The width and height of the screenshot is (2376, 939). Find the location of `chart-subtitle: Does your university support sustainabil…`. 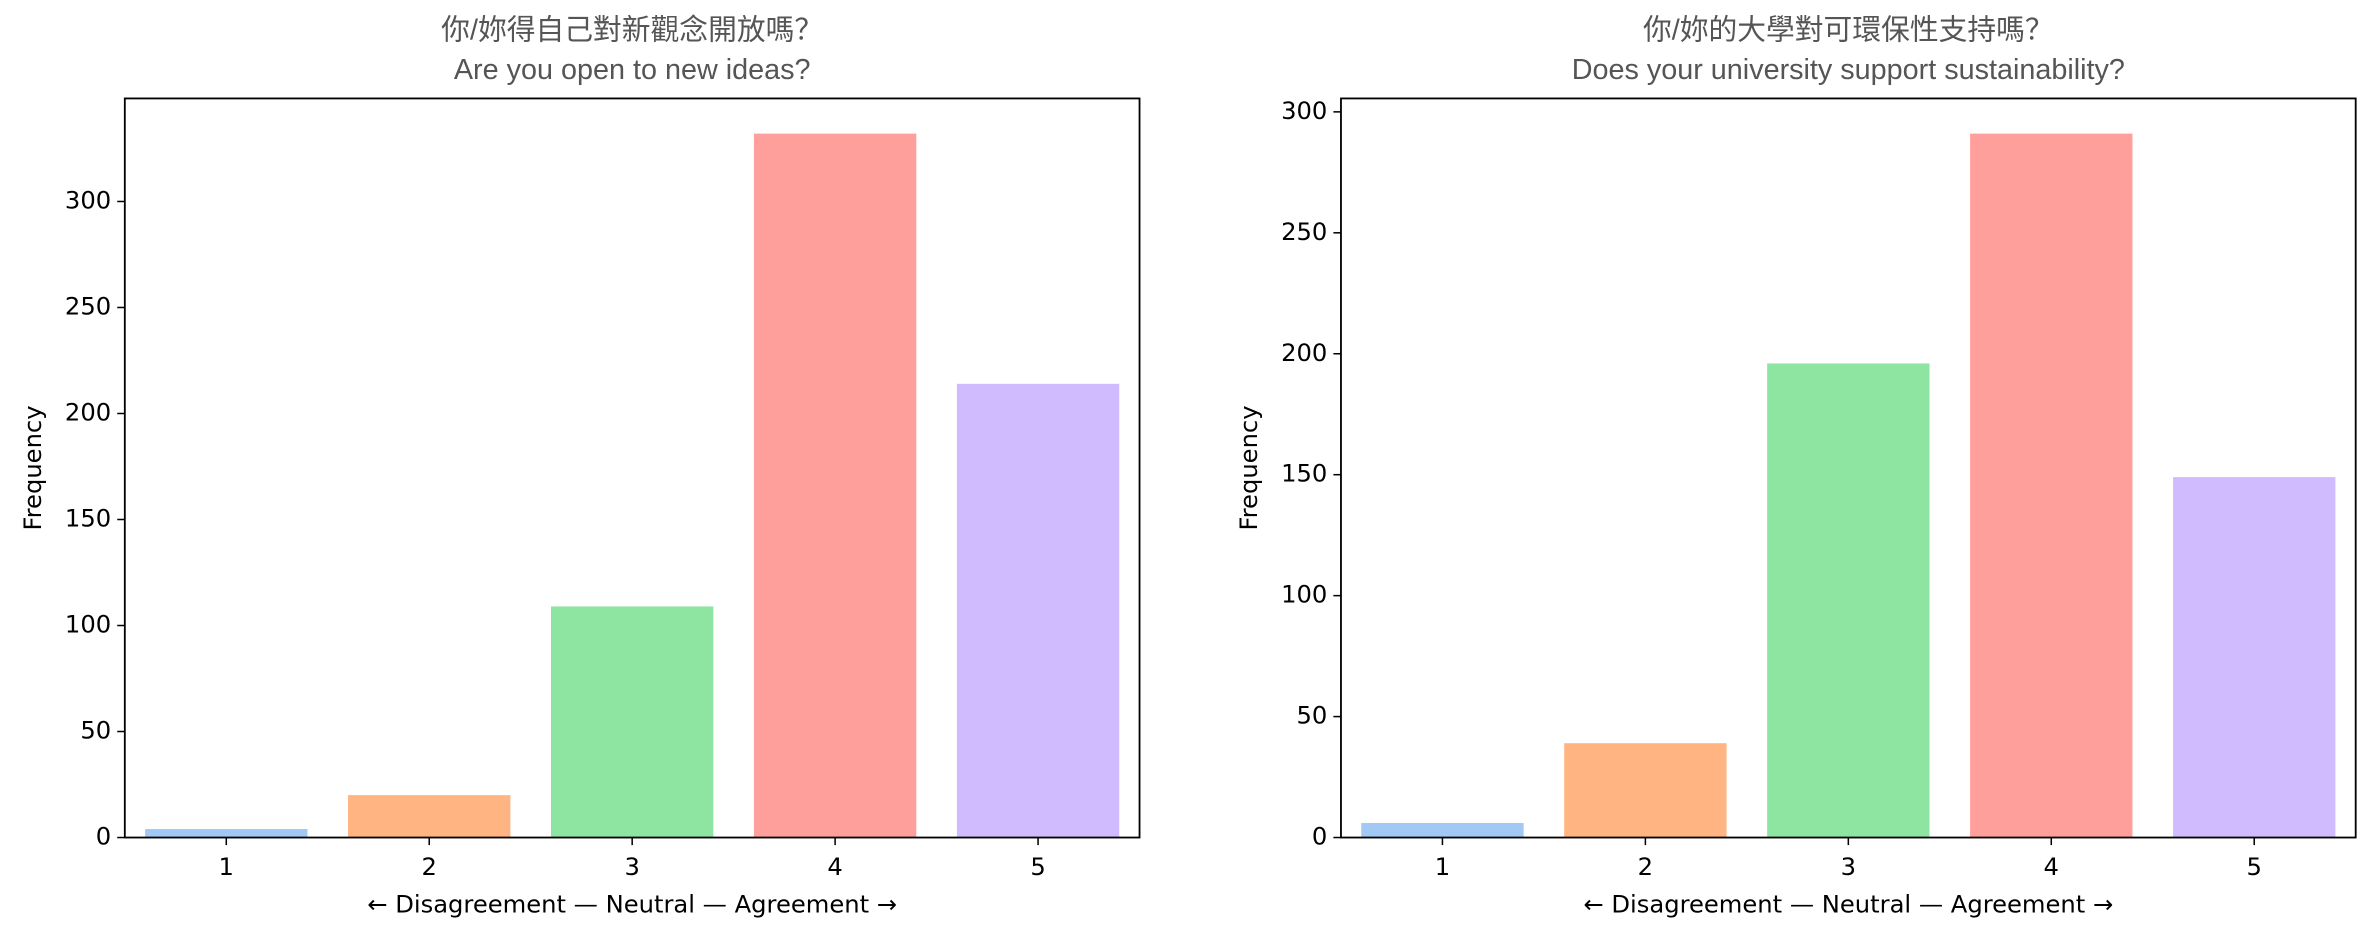

chart-subtitle: Does your university support sustainabil… is located at coordinates (1848, 70).